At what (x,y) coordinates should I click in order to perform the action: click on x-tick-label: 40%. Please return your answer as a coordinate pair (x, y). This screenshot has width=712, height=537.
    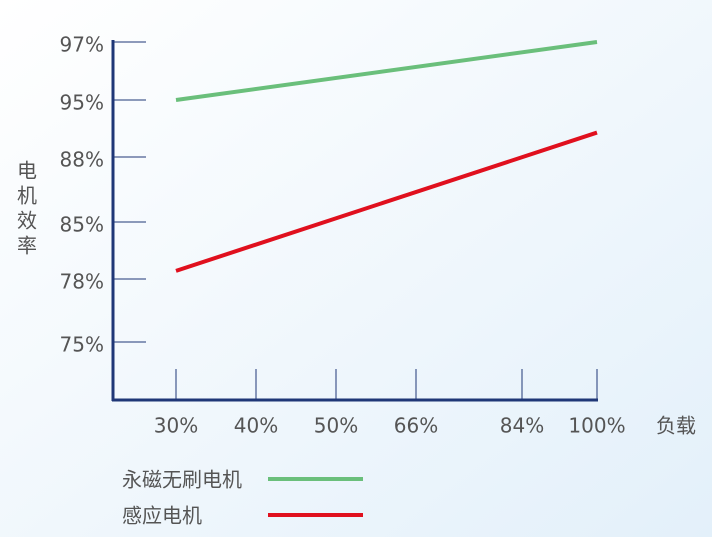
    Looking at the image, I should click on (256, 426).